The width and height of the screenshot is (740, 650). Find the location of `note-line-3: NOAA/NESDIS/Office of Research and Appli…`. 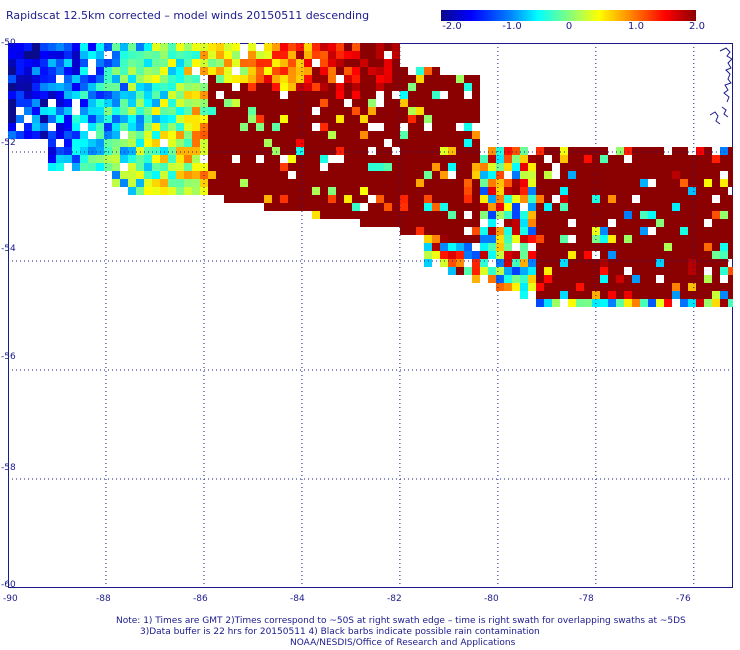

note-line-3: NOAA/NESDIS/Office of Research and Appli… is located at coordinates (403, 643).